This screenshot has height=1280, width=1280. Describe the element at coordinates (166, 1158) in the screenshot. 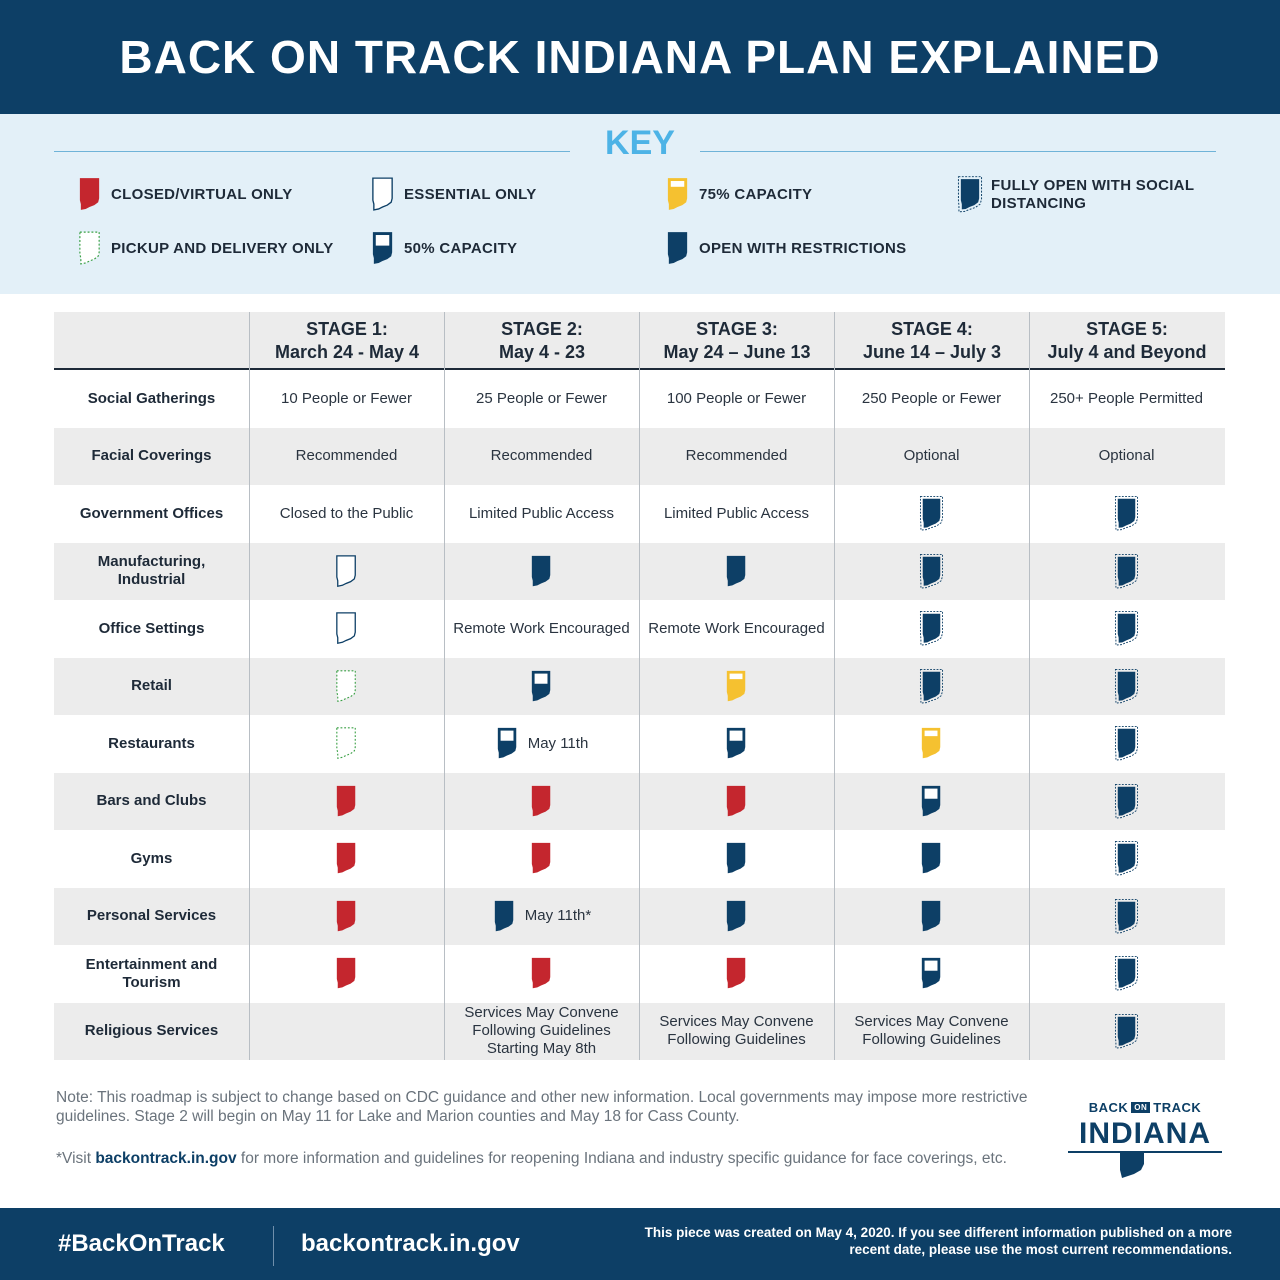

I see `visit-link: backontrack.in.gov` at that location.